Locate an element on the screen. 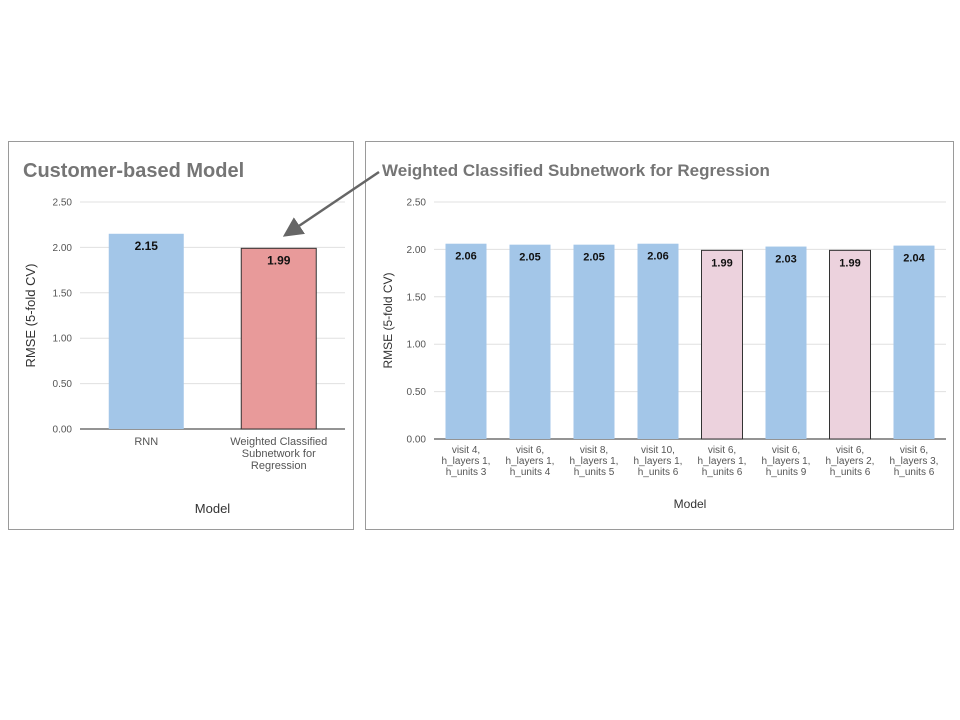  x-category-label: visit 10, is located at coordinates (658, 450).